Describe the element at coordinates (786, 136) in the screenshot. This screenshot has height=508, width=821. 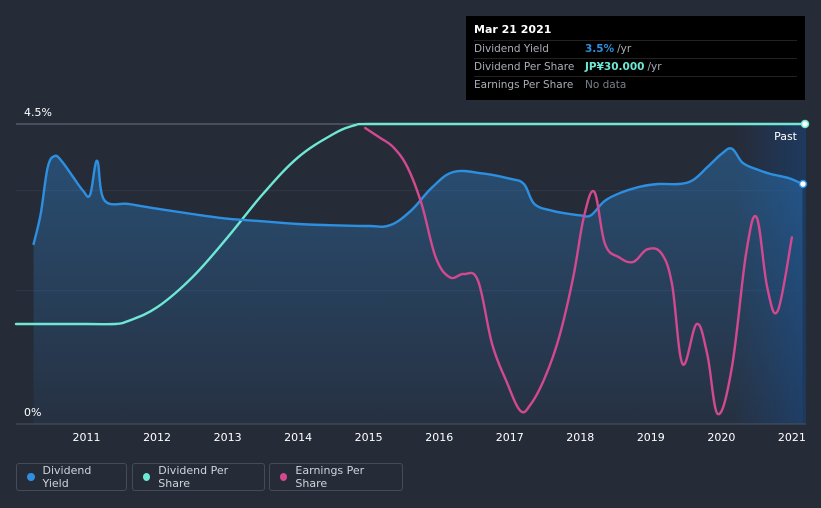
I see `past-label: Past` at that location.